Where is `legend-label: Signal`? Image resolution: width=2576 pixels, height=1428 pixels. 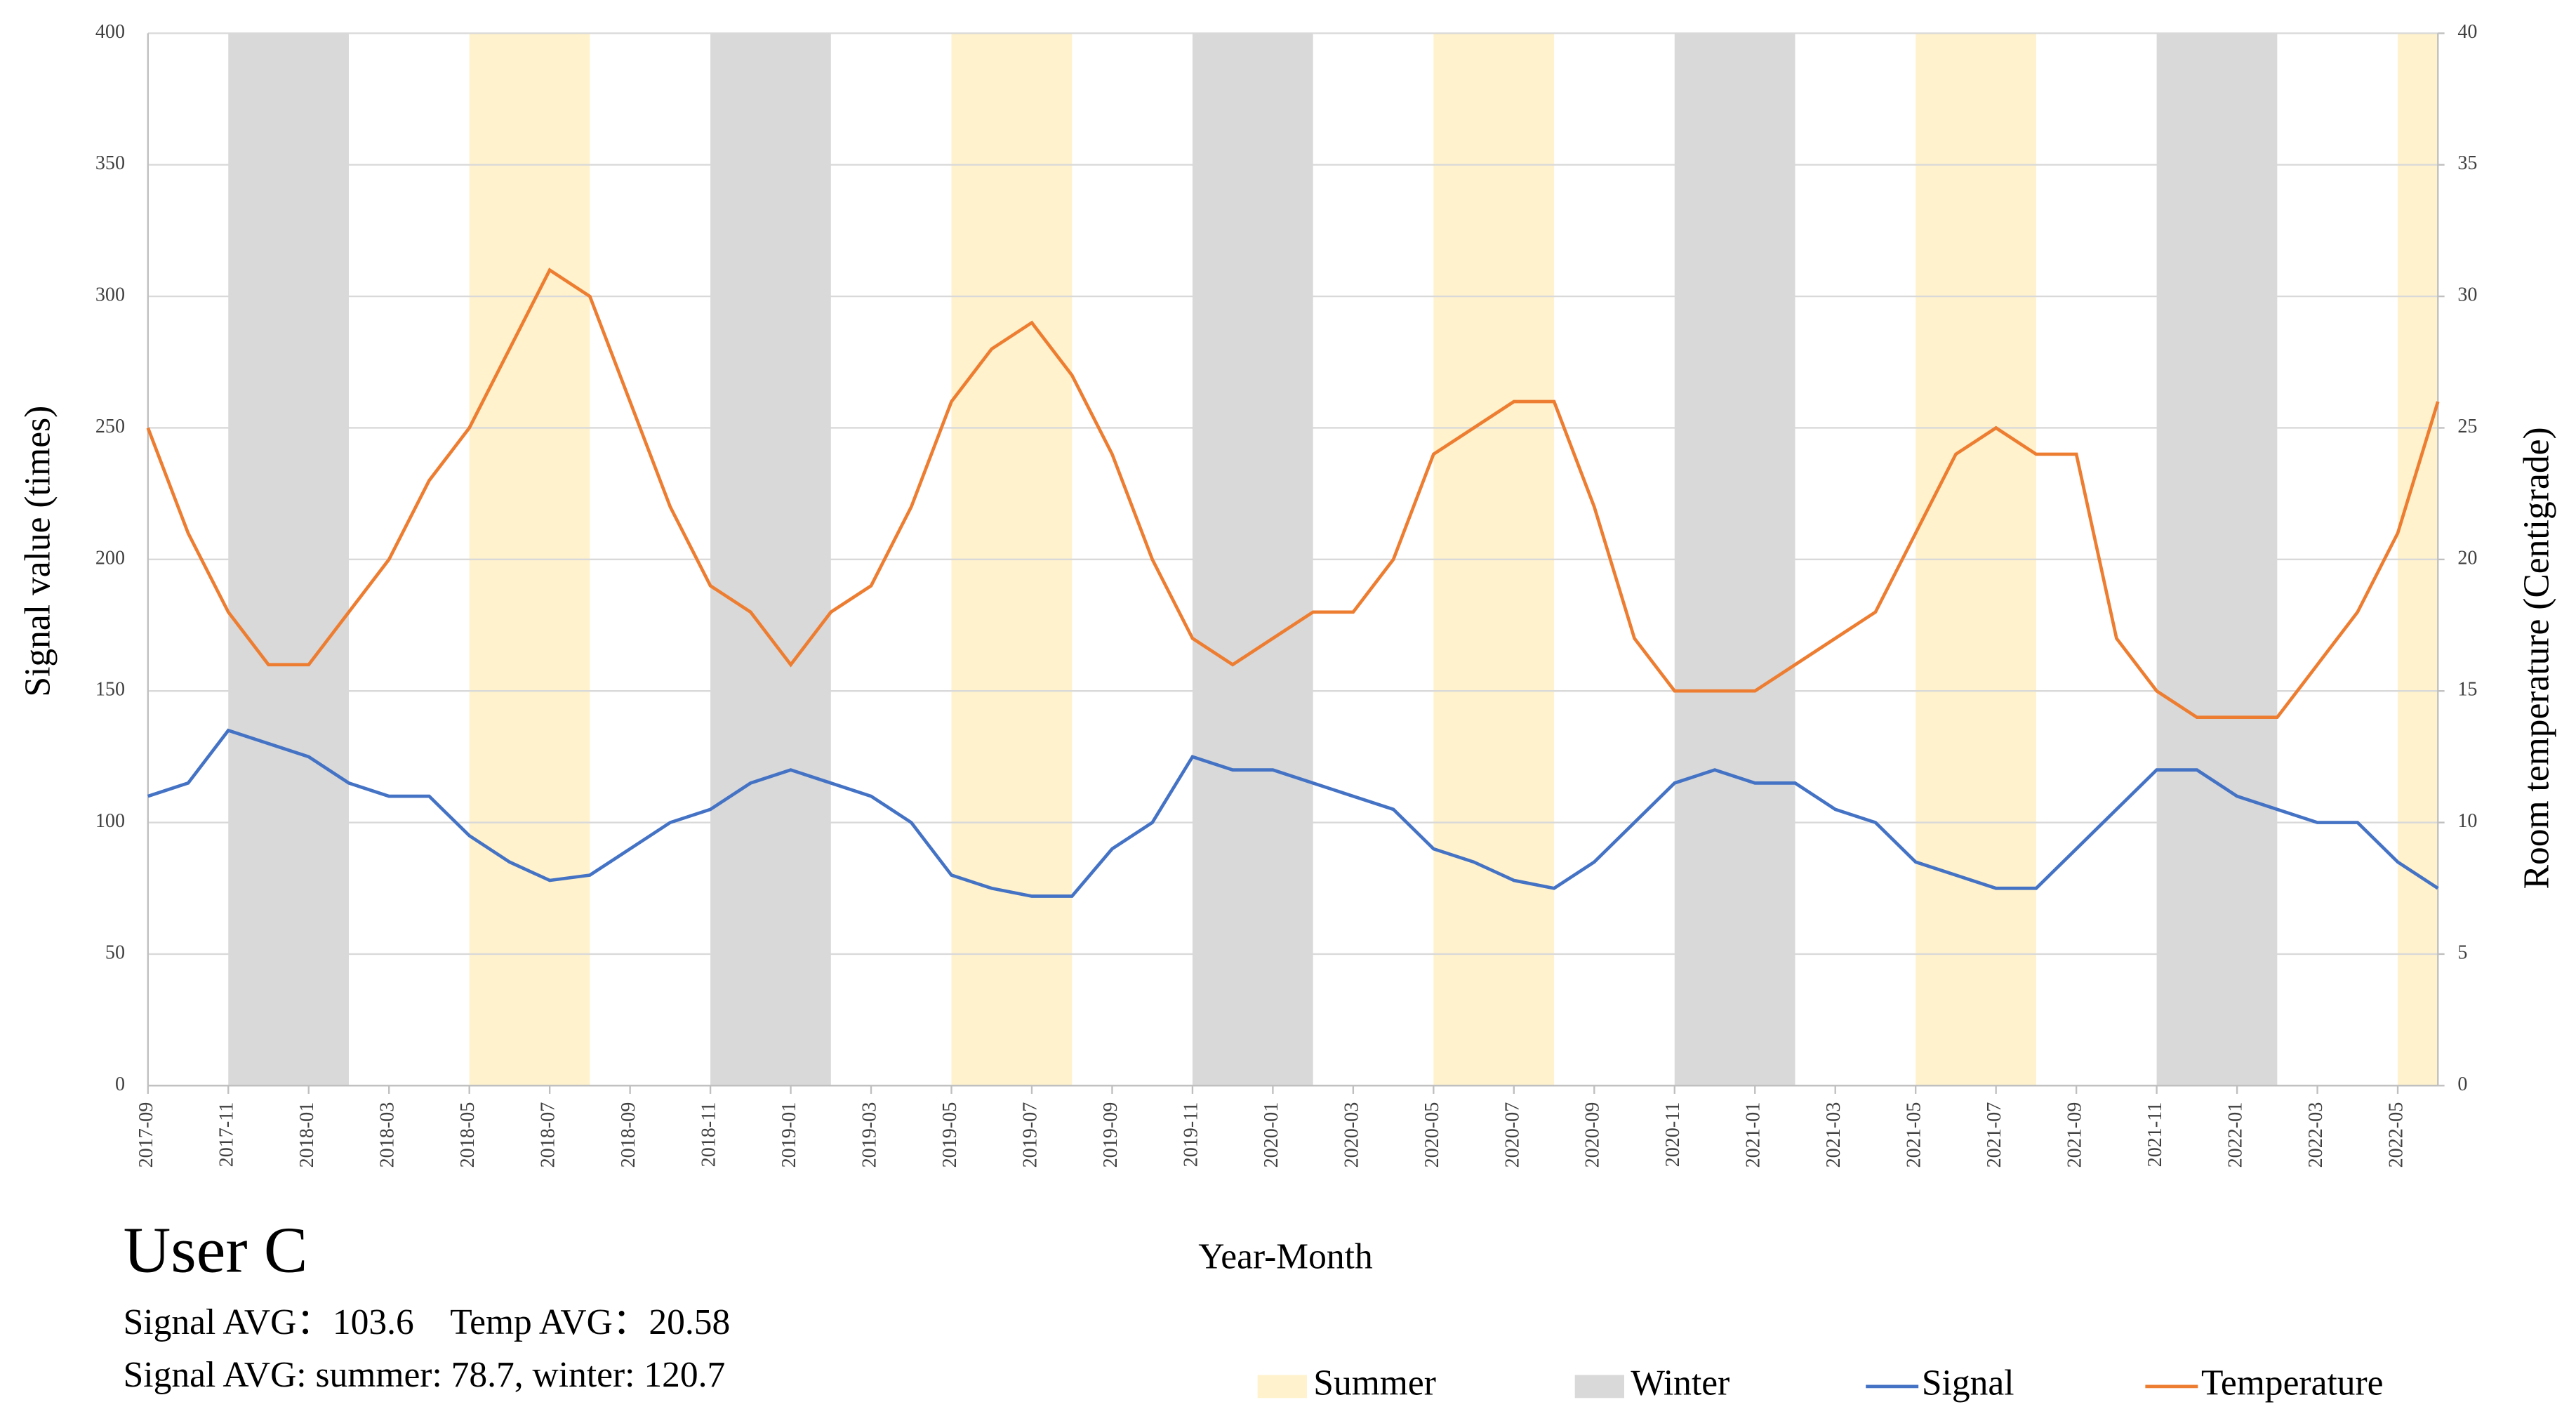 legend-label: Signal is located at coordinates (1968, 1383).